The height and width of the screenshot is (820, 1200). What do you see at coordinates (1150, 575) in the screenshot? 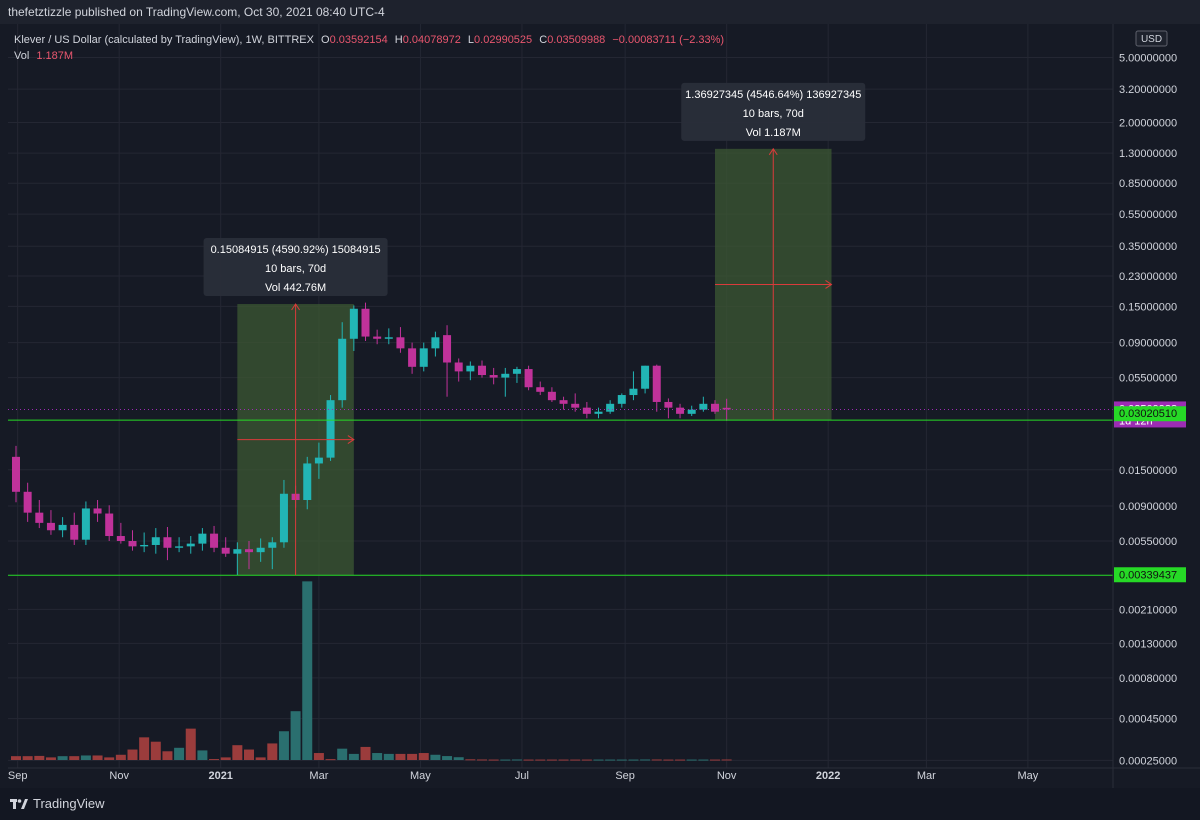
I see `price-tag-lower-level-bg` at bounding box center [1150, 575].